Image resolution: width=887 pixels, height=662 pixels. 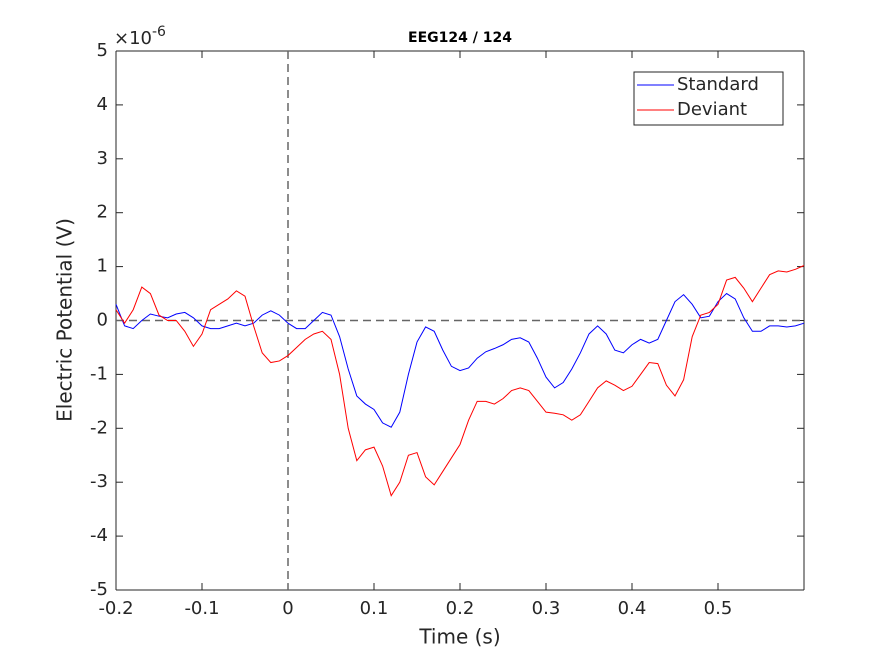 What do you see at coordinates (460, 38) in the screenshot?
I see `chart-title: EEG124 / 124` at bounding box center [460, 38].